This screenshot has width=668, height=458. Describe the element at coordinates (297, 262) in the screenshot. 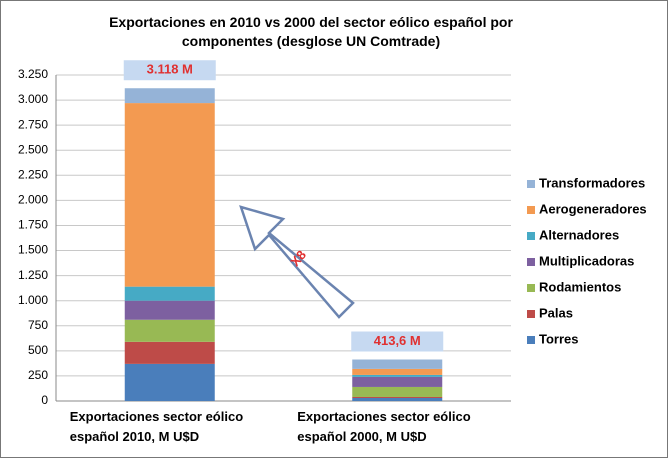

I see `growth-arrow` at that location.